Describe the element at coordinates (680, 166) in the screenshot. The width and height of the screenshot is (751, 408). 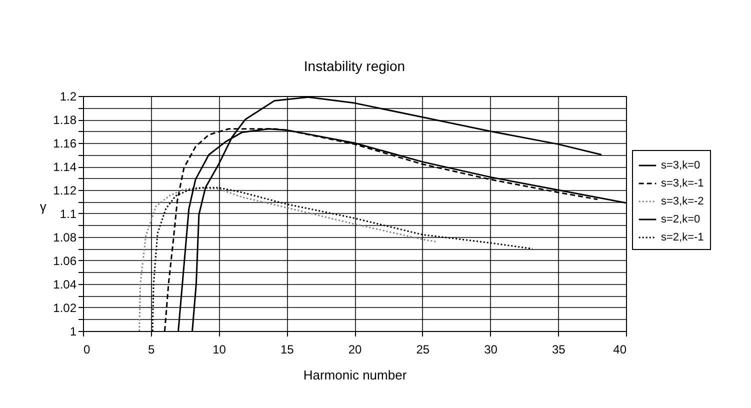
I see `legend-label: s=3,k=0` at that location.